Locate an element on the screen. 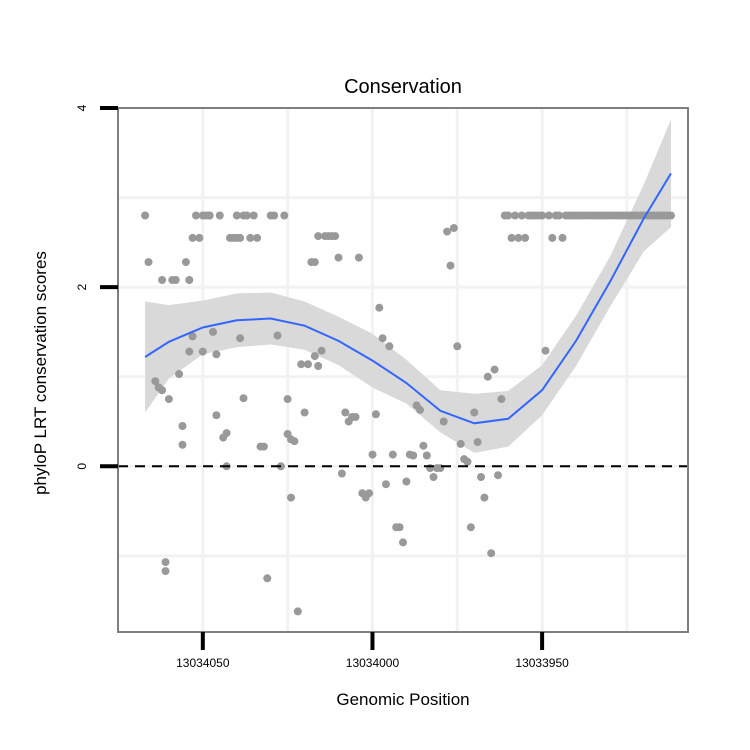 Image resolution: width=750 pixels, height=750 pixels. x-axis: 13034050 13034000 13033950 is located at coordinates (372, 651).